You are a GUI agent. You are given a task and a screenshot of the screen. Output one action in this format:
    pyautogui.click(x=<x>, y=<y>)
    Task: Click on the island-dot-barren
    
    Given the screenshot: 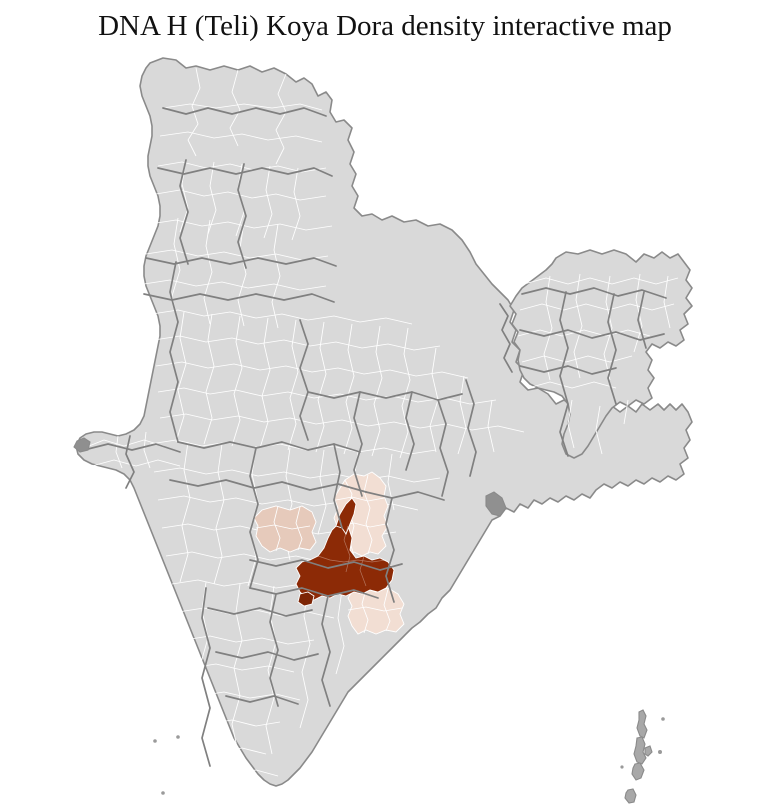 What is the action you would take?
    pyautogui.click(x=663, y=719)
    